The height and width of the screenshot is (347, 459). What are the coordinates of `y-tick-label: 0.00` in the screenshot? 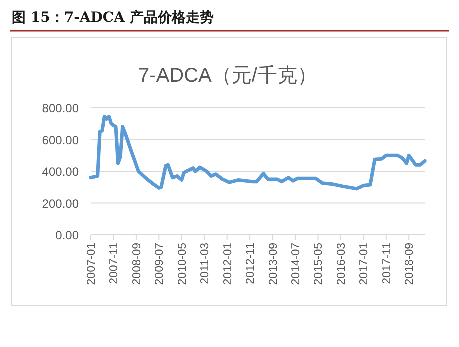 It's located at (68, 235).